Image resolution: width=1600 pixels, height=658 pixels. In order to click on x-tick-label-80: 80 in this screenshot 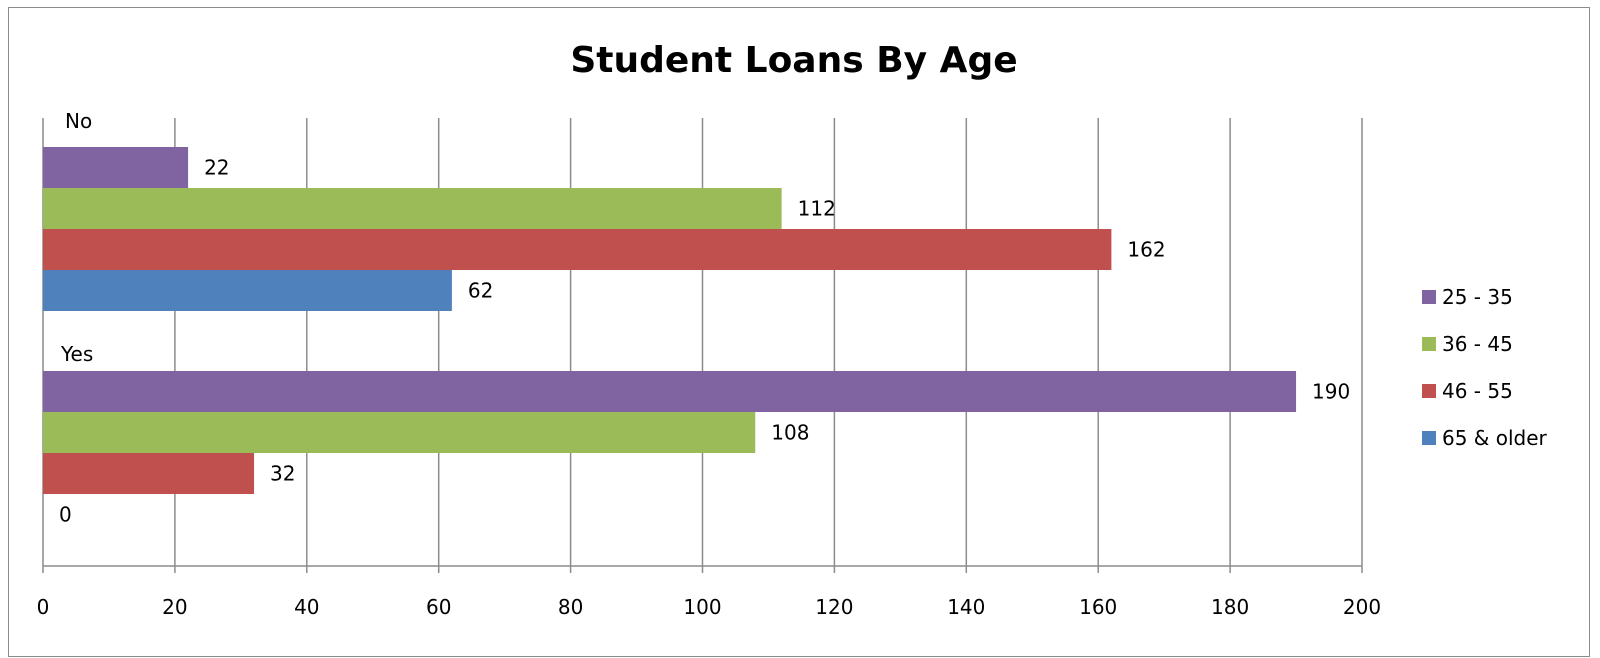, I will do `click(570, 607)`.